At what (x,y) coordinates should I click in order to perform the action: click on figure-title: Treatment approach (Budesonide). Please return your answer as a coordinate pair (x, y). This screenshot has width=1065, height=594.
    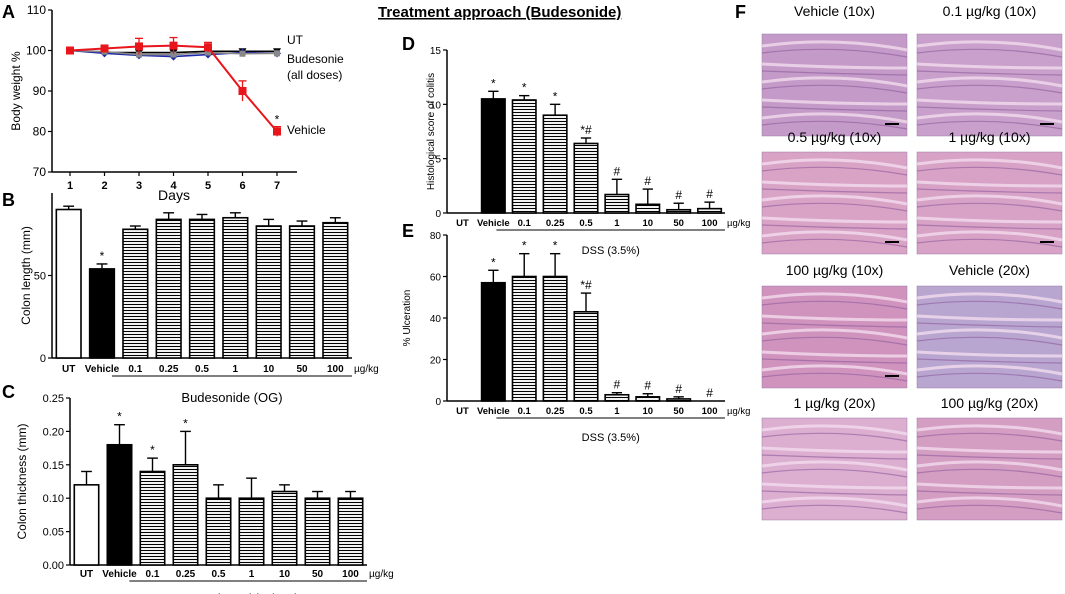
    Looking at the image, I should click on (499, 12).